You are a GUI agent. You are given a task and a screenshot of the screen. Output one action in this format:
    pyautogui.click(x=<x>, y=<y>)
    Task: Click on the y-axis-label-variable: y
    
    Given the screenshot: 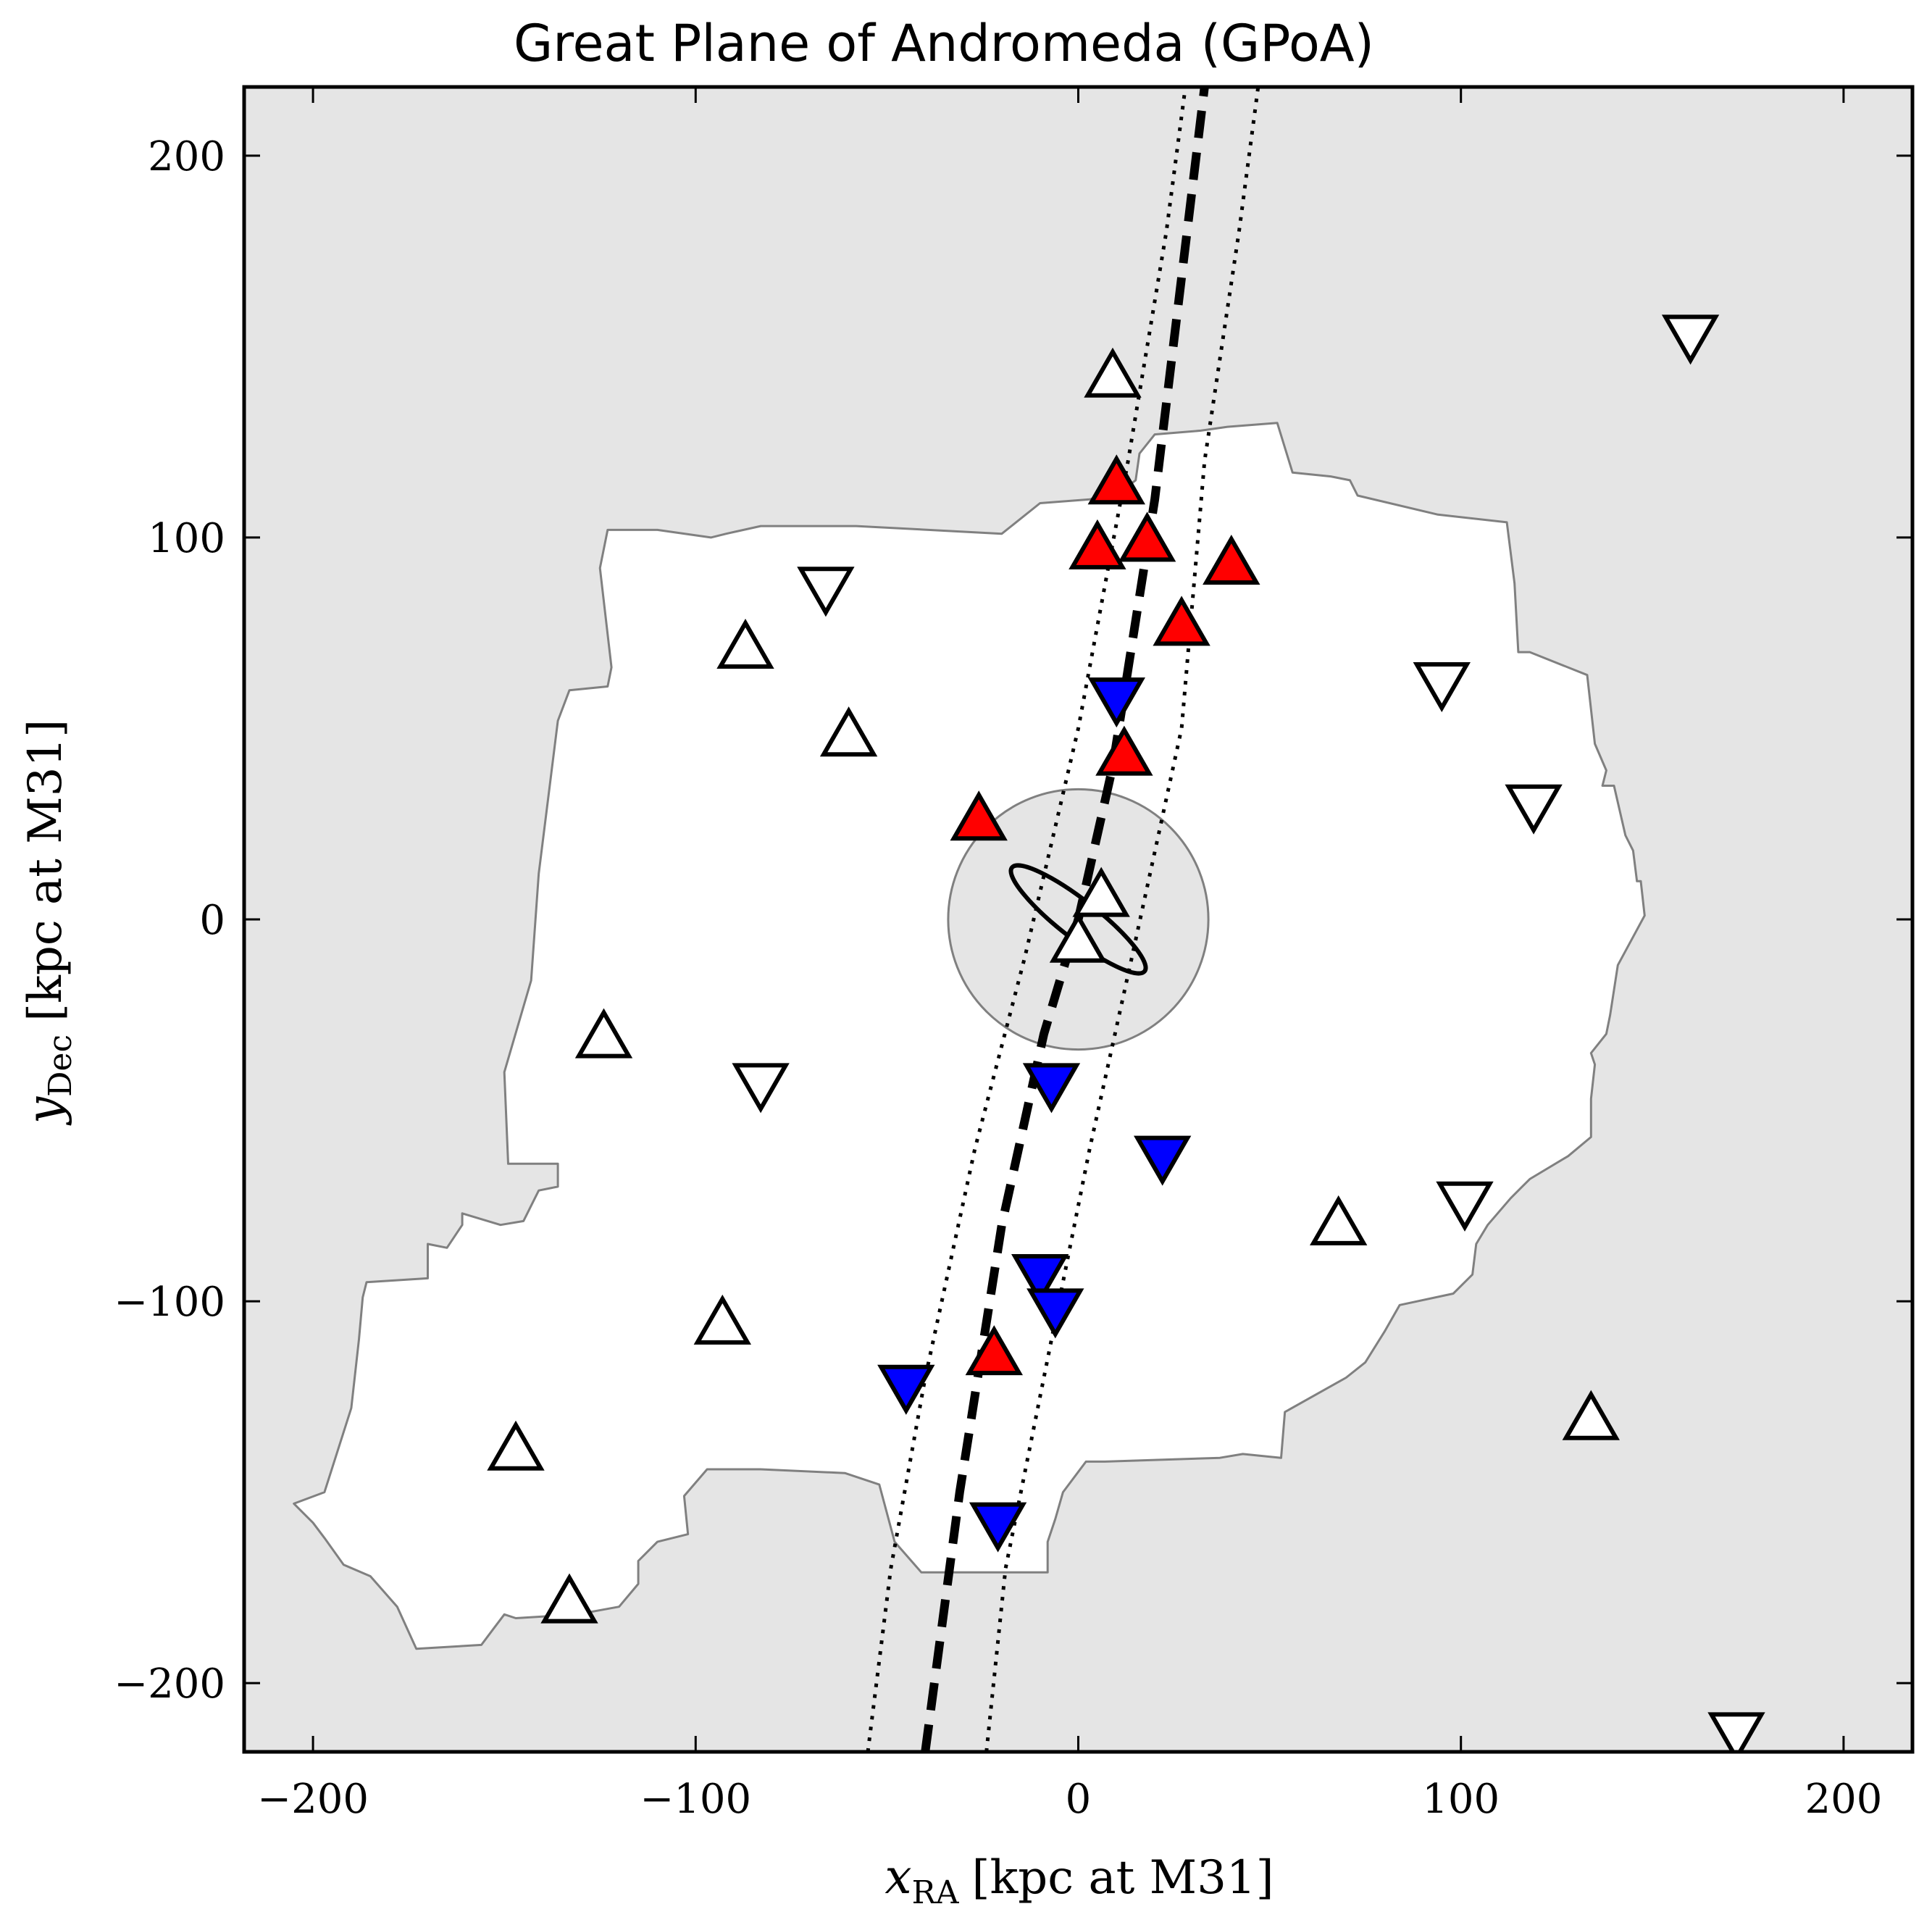 What is the action you would take?
    pyautogui.click(x=44, y=1111)
    